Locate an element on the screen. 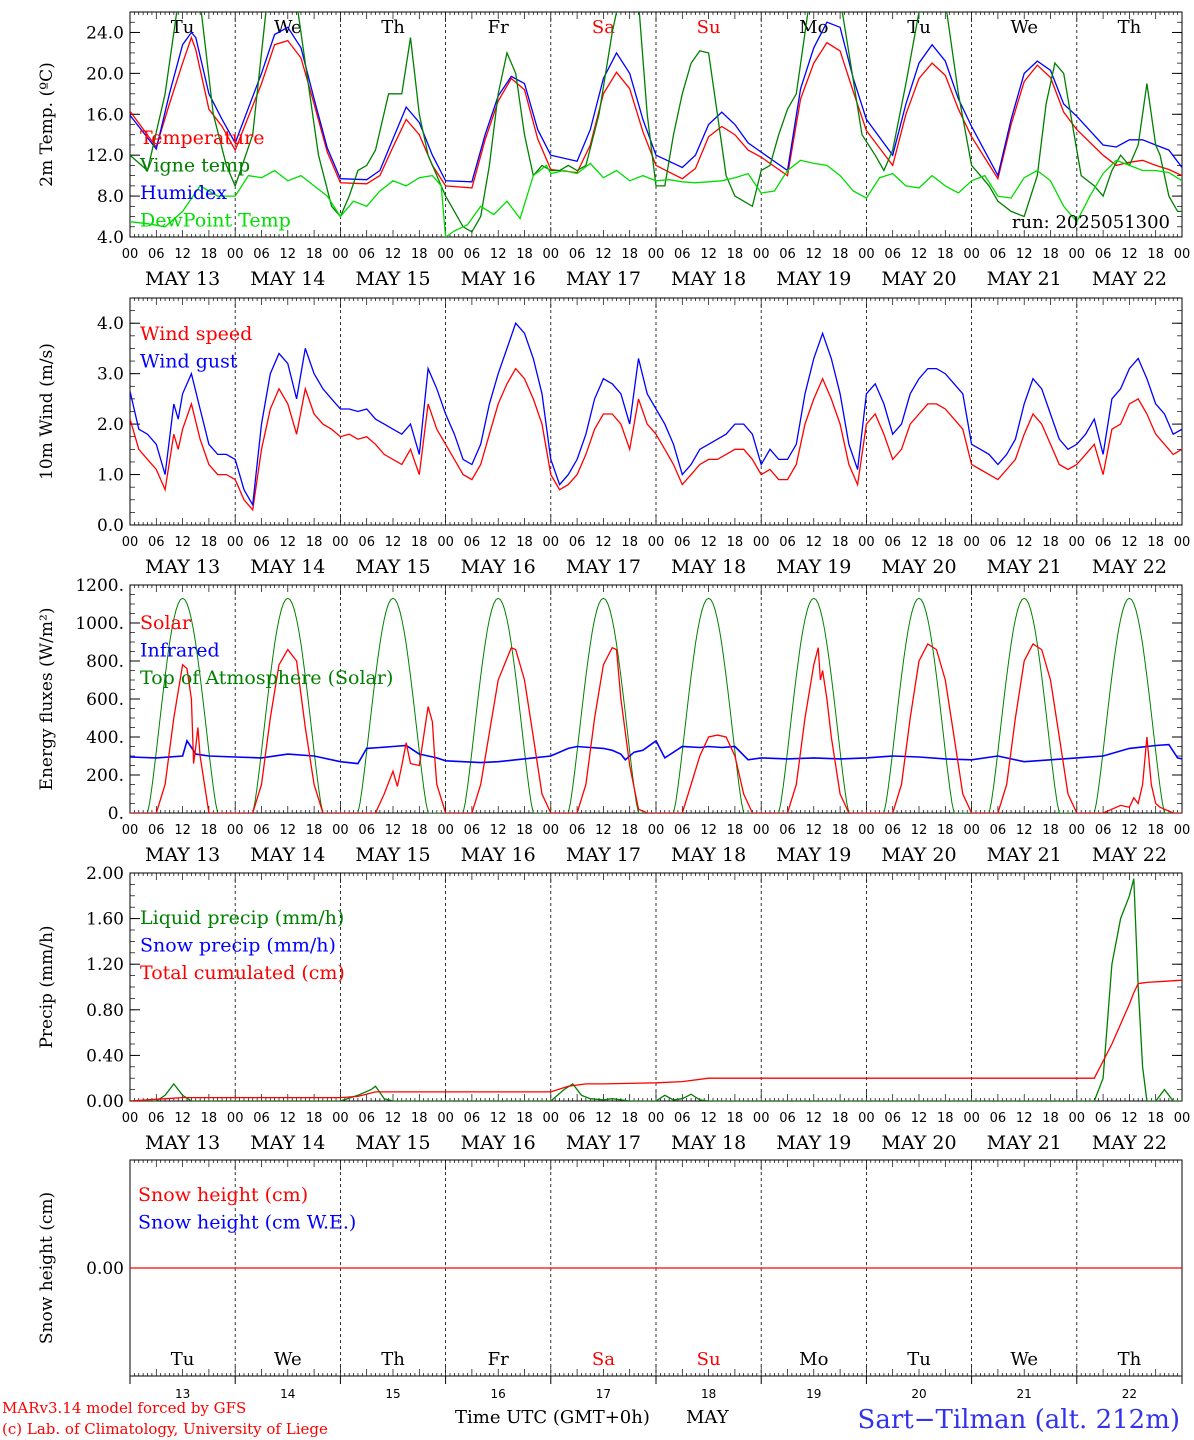  y-axis-label: 2m Temp. (ºC) is located at coordinates (47, 124).